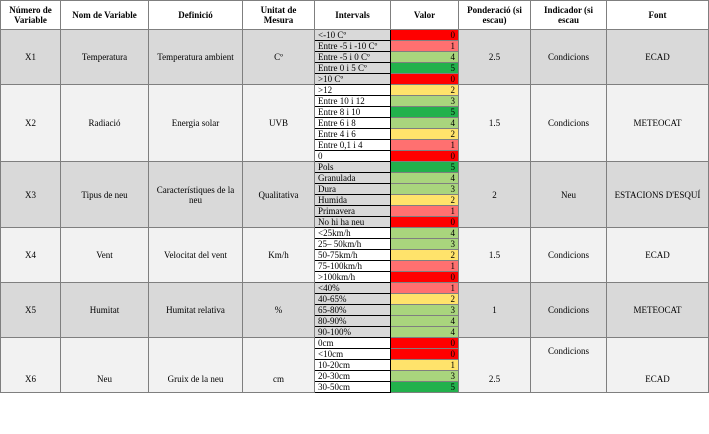 The height and width of the screenshot is (434, 709). Describe the element at coordinates (352, 332) in the screenshot. I see `interval-cell: 90-100%` at that location.